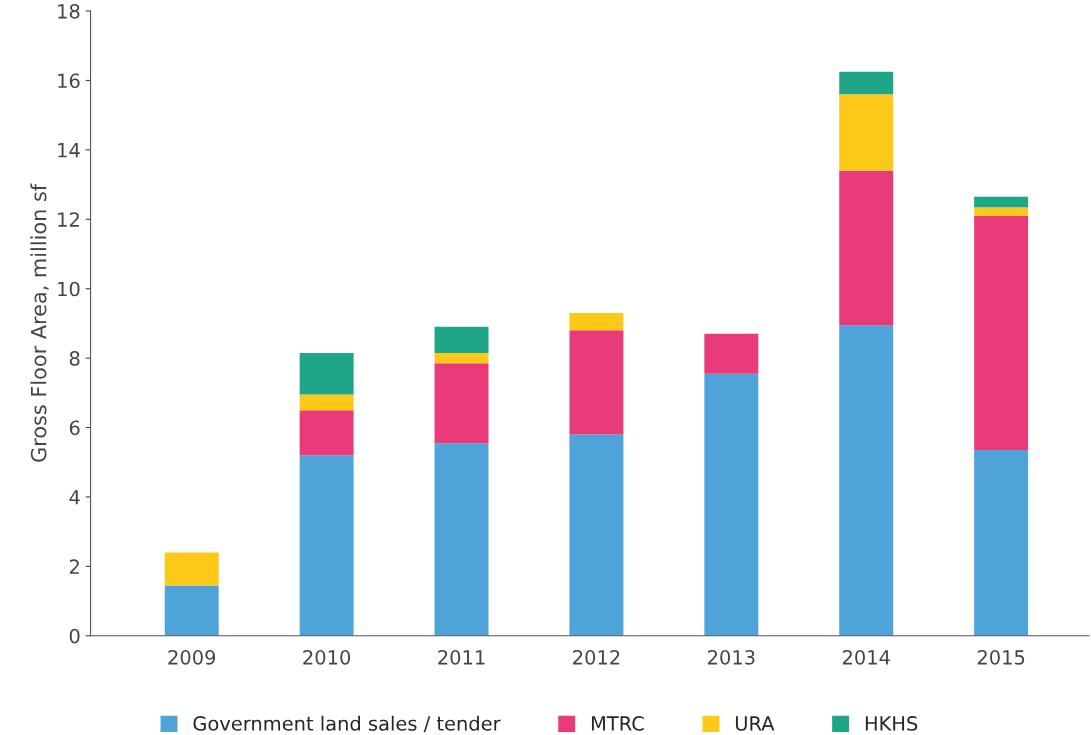 The width and height of the screenshot is (1091, 735). I want to click on y-tick-label: 10, so click(69, 289).